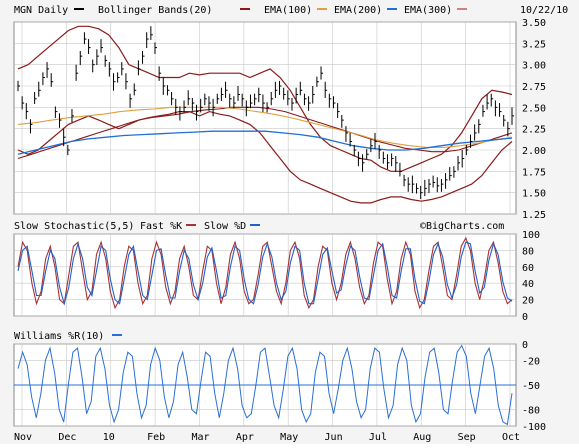 The height and width of the screenshot is (448, 579). I want to click on stochastic-y-tick-label: 0, so click(525, 317).